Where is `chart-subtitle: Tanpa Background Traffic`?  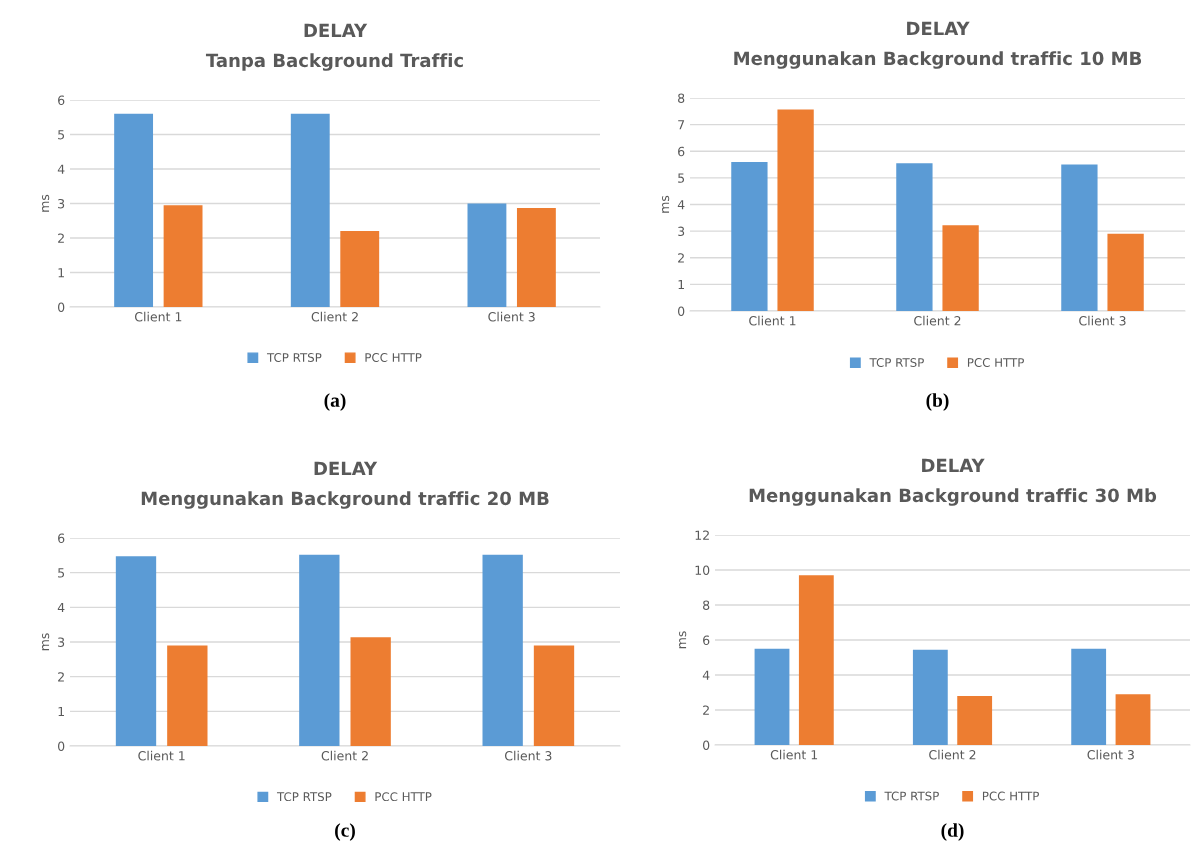 chart-subtitle: Tanpa Background Traffic is located at coordinates (334, 62).